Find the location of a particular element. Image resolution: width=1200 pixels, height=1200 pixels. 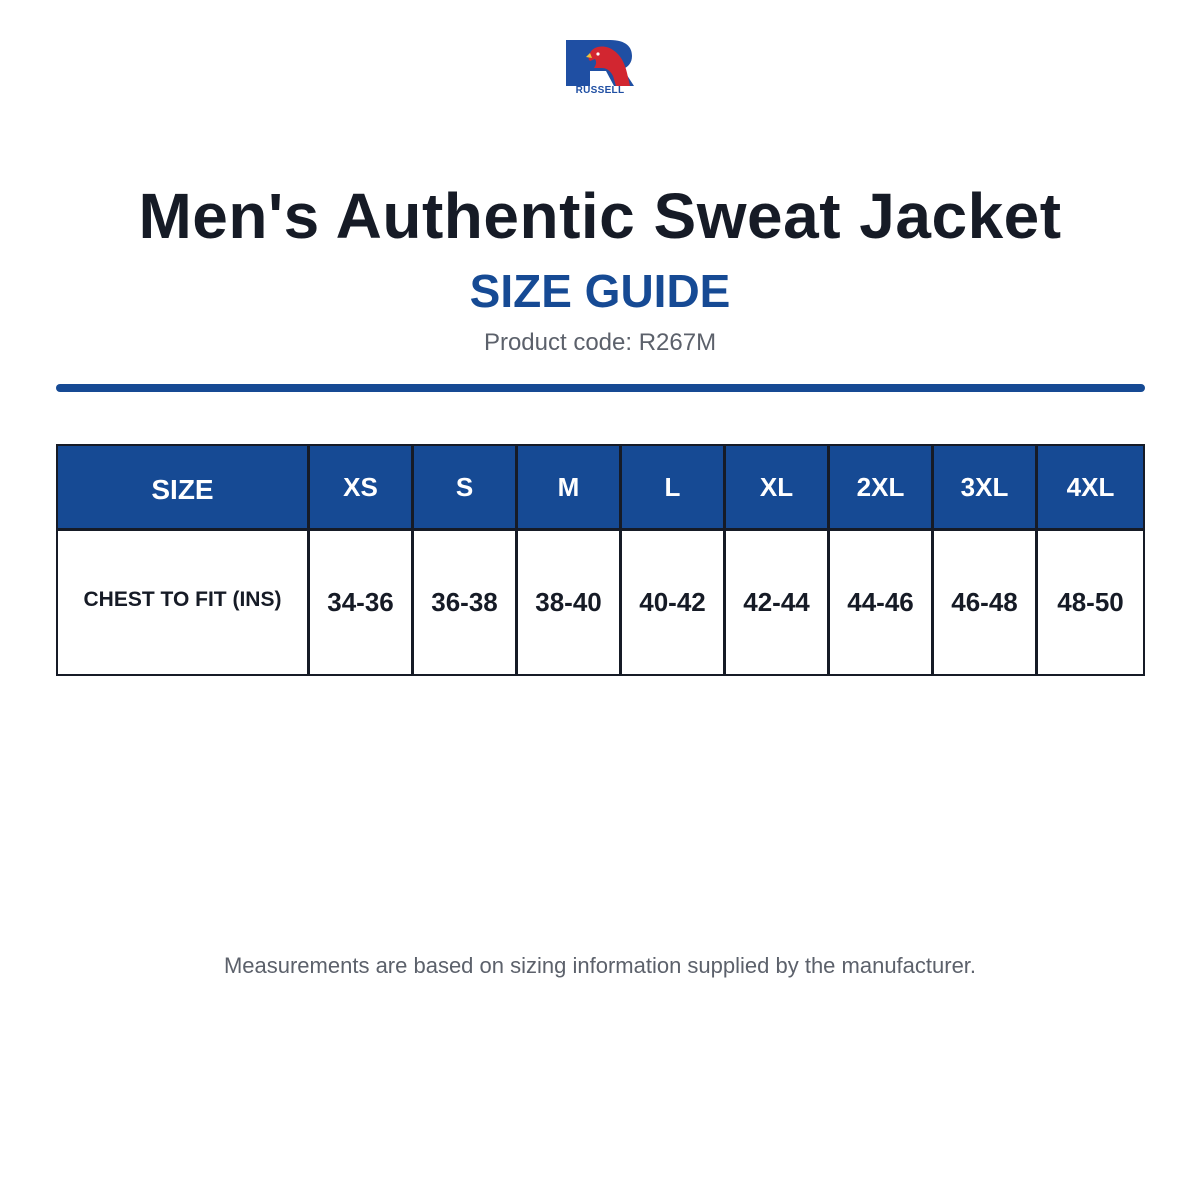

russell-logo: RUSSELL is located at coordinates (600, 68).